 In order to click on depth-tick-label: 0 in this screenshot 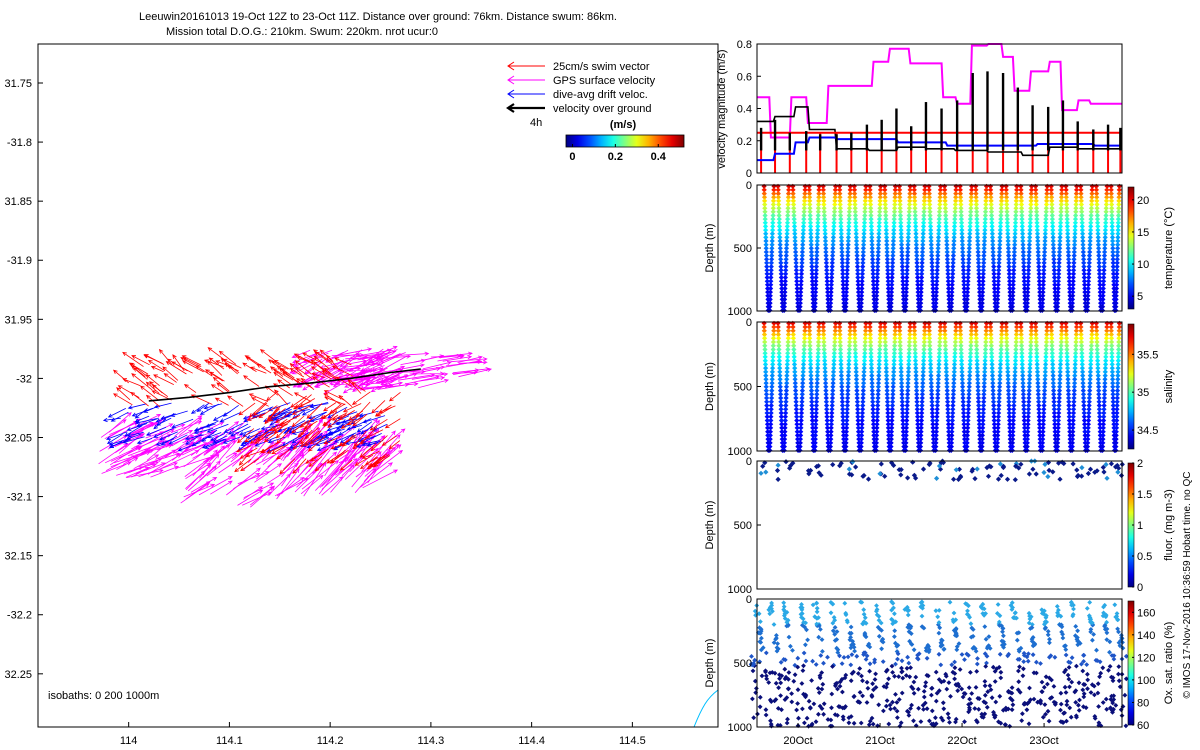, I will do `click(749, 323)`.